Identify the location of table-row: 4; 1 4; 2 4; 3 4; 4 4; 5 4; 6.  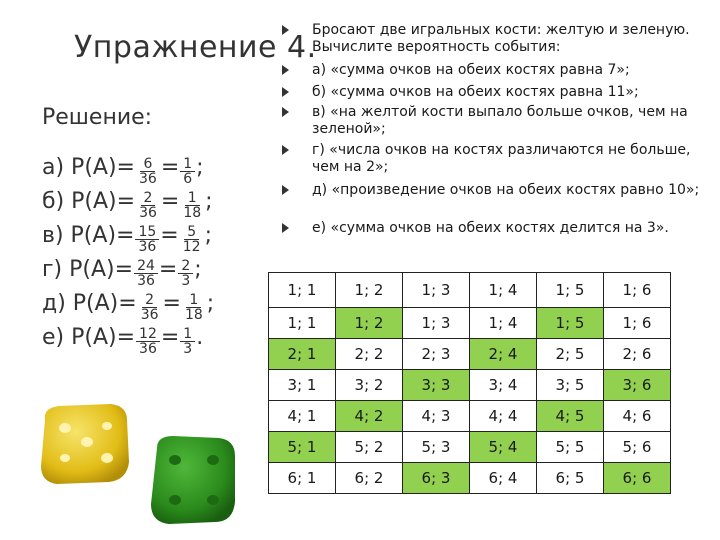
(469, 416).